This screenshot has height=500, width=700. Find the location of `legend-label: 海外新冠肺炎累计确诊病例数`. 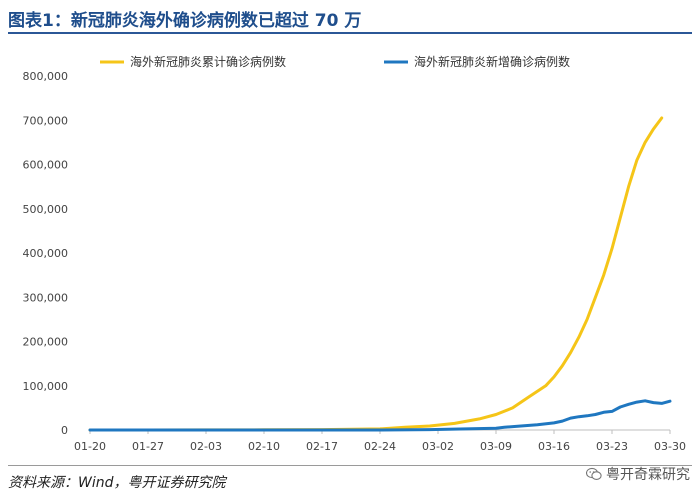

legend-label: 海外新冠肺炎累计确诊病例数 is located at coordinates (208, 61).